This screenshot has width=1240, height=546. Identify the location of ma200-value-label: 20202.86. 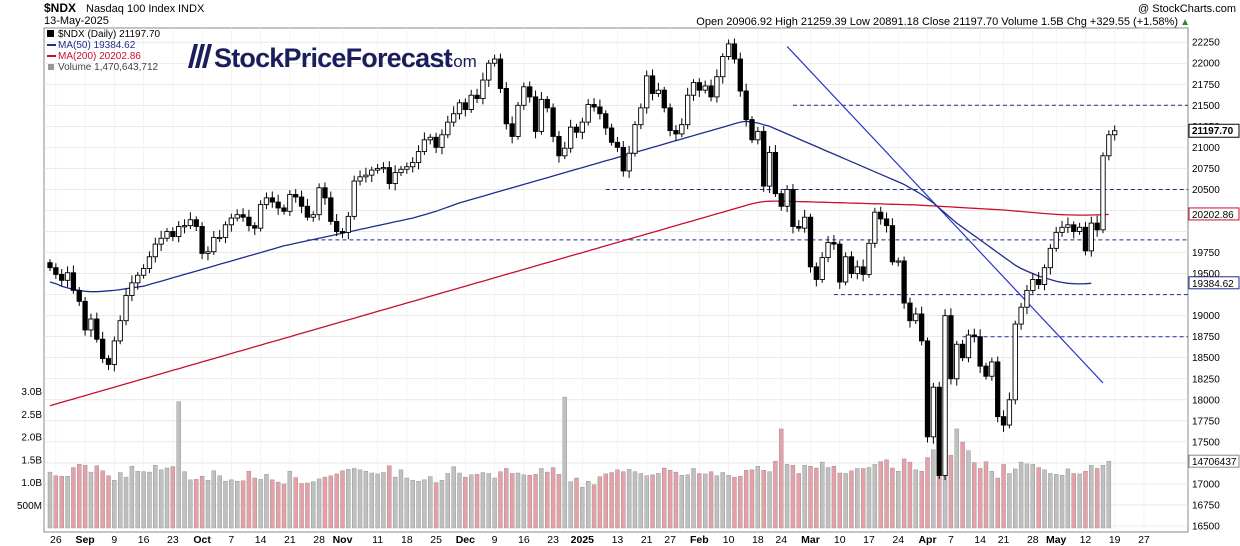
(1213, 215).